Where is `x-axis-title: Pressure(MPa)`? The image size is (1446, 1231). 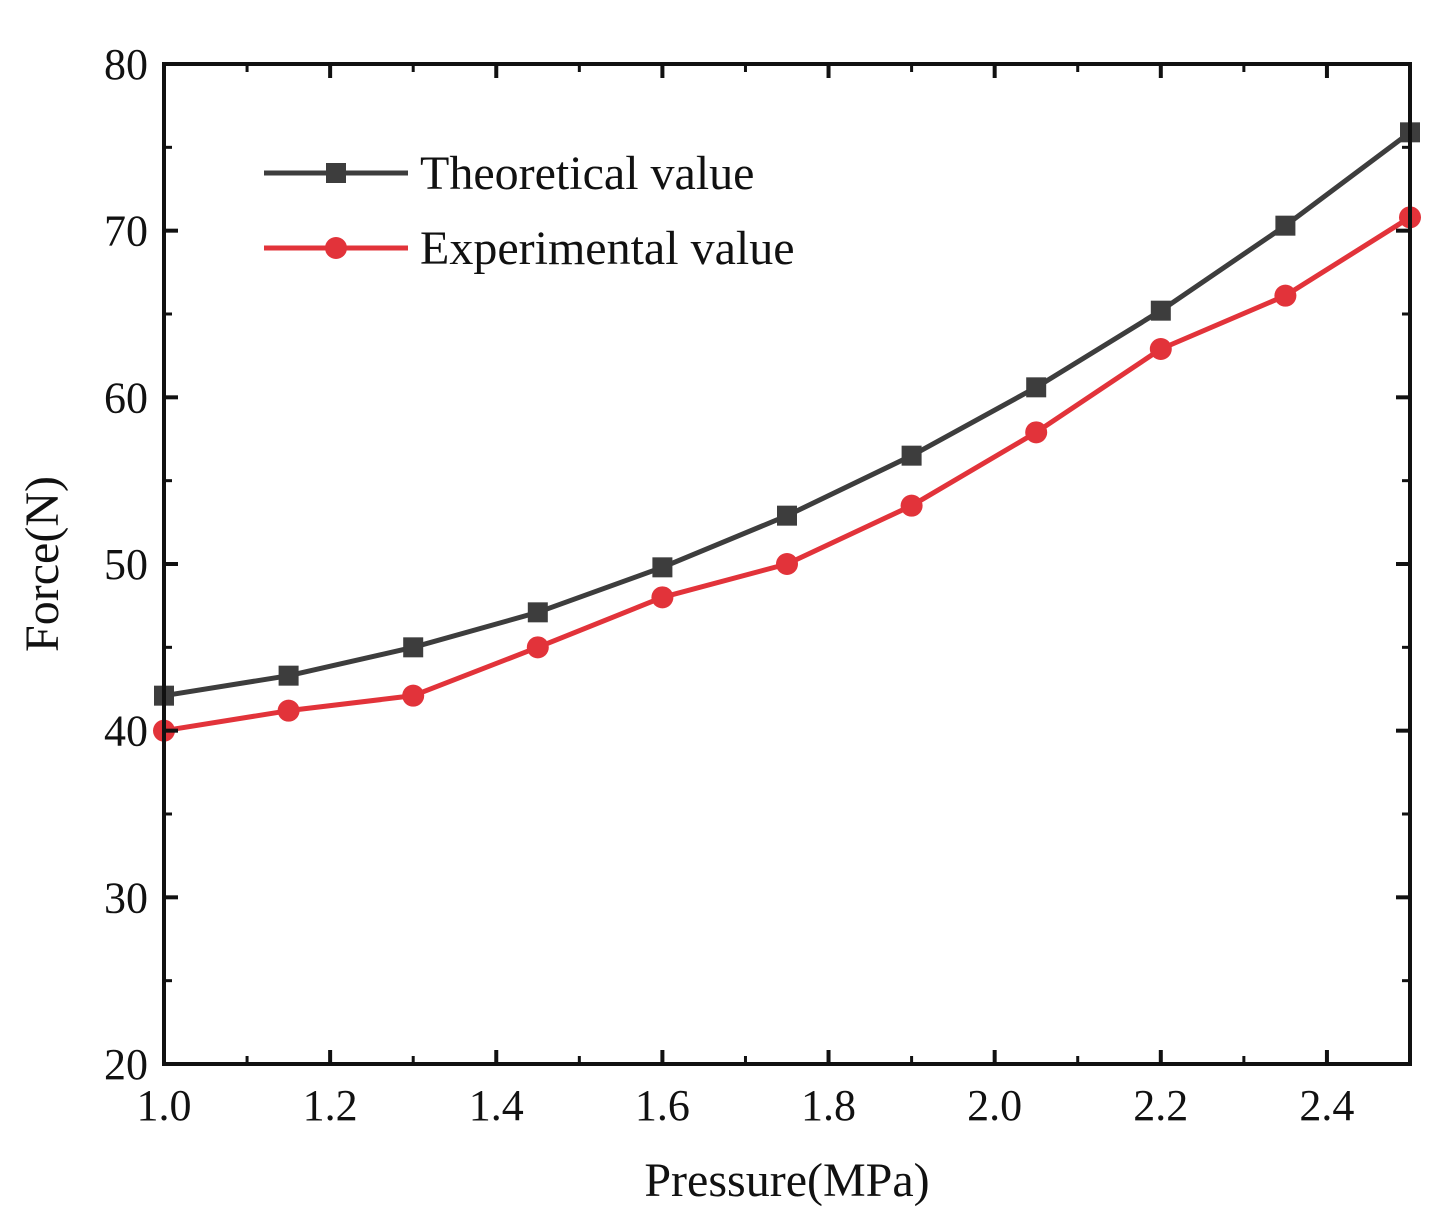 x-axis-title: Pressure(MPa) is located at coordinates (786, 1180).